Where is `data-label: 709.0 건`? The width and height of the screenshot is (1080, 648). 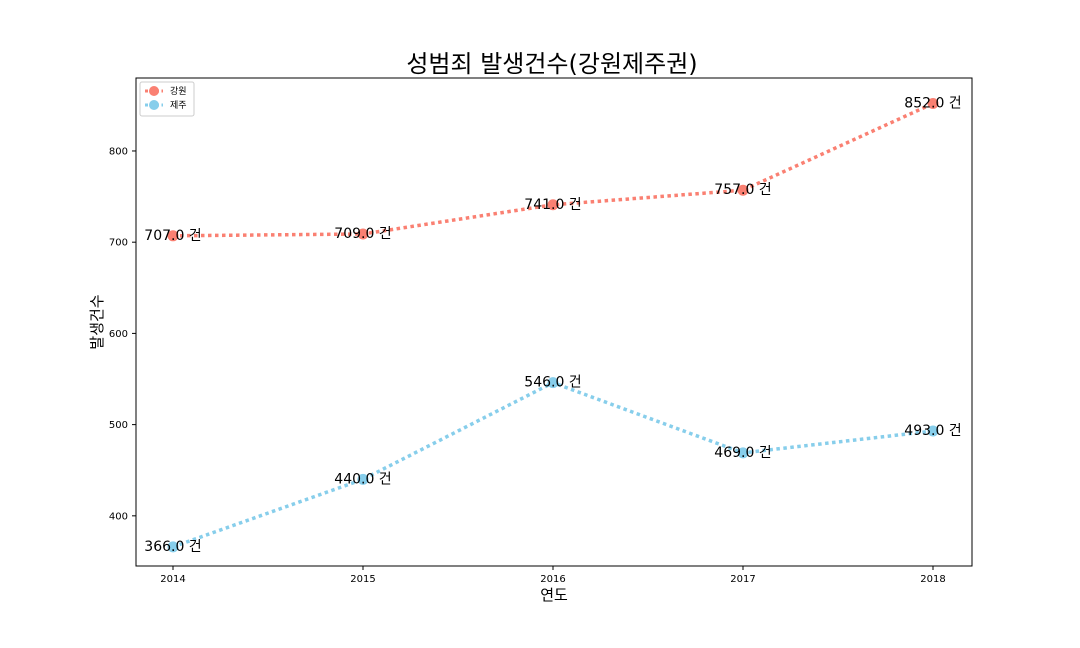
data-label: 709.0 건 is located at coordinates (362, 234).